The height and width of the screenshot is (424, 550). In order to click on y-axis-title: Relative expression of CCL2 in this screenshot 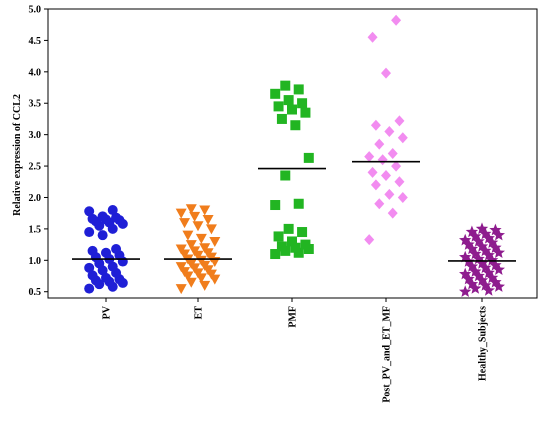, I will do `click(17, 155)`.